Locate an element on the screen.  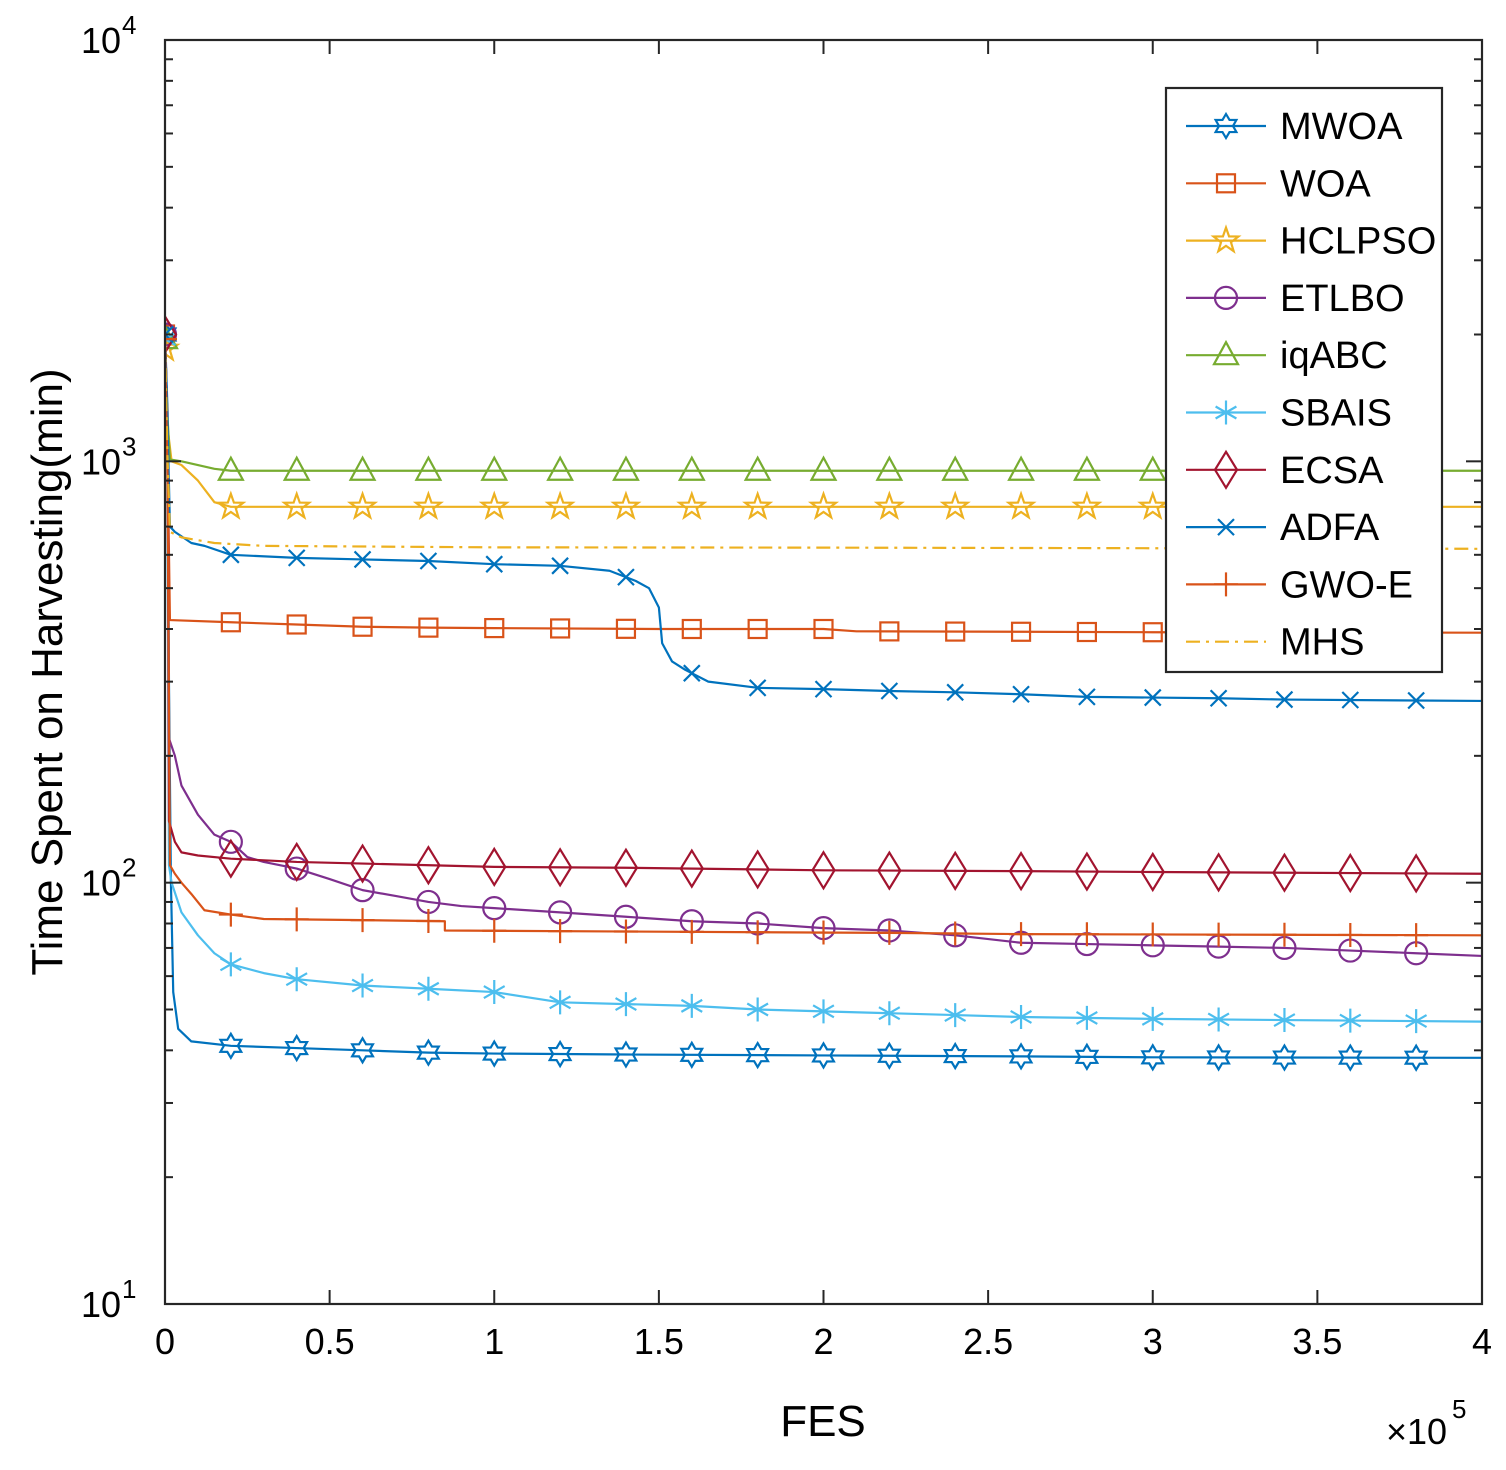
x-axis-label: FES is located at coordinates (823, 1421).